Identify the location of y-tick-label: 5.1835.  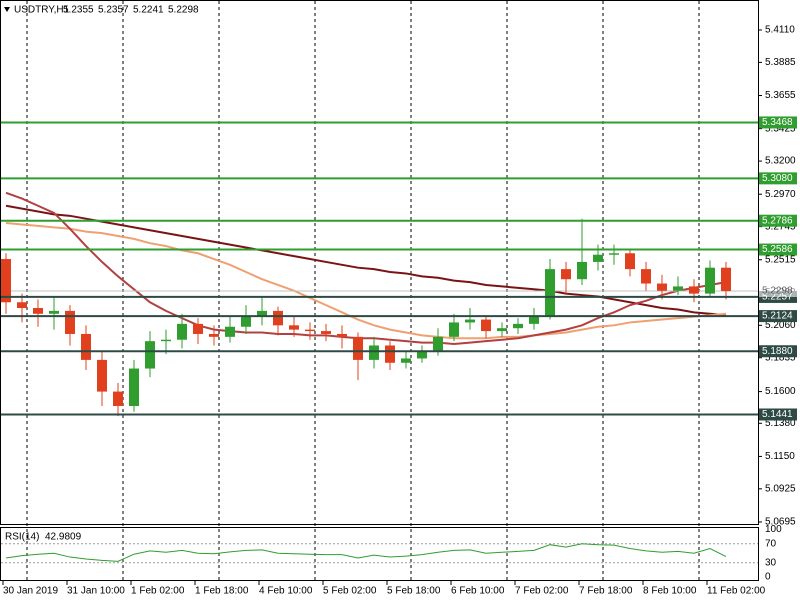
(780, 357).